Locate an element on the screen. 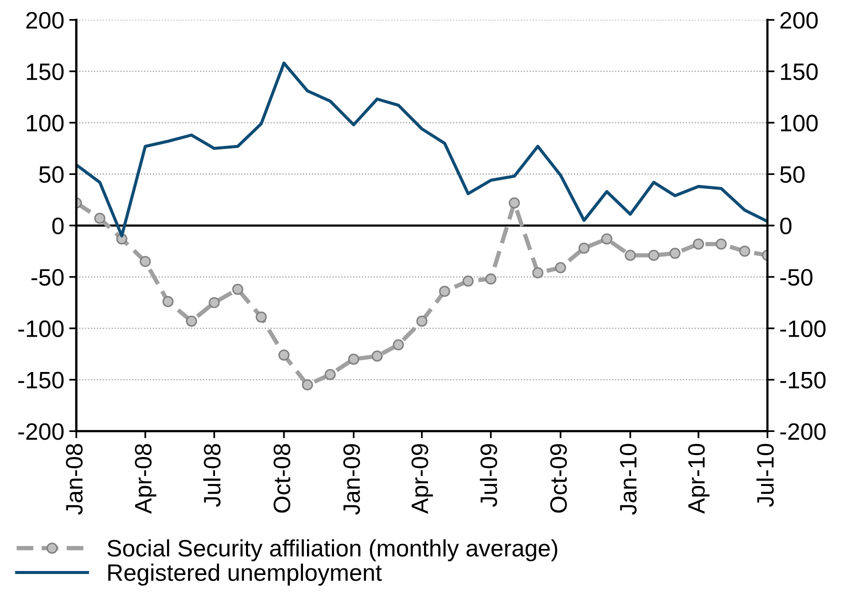 The image size is (848, 603). x-tick-label: Jan-08 is located at coordinates (74, 479).